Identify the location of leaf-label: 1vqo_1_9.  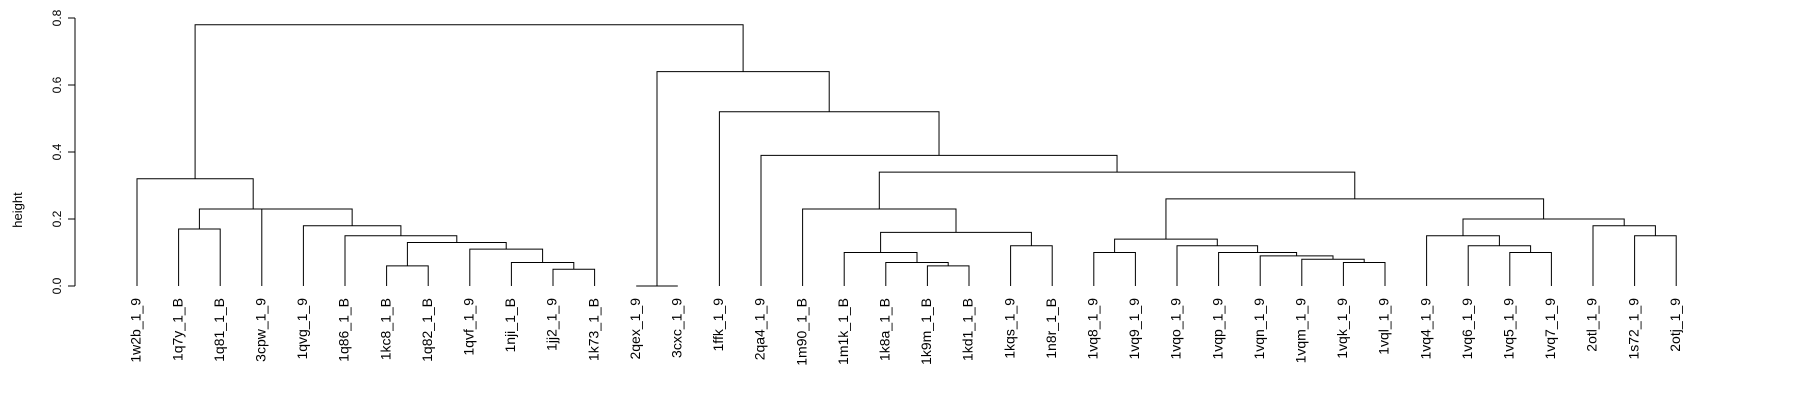
(1176, 329).